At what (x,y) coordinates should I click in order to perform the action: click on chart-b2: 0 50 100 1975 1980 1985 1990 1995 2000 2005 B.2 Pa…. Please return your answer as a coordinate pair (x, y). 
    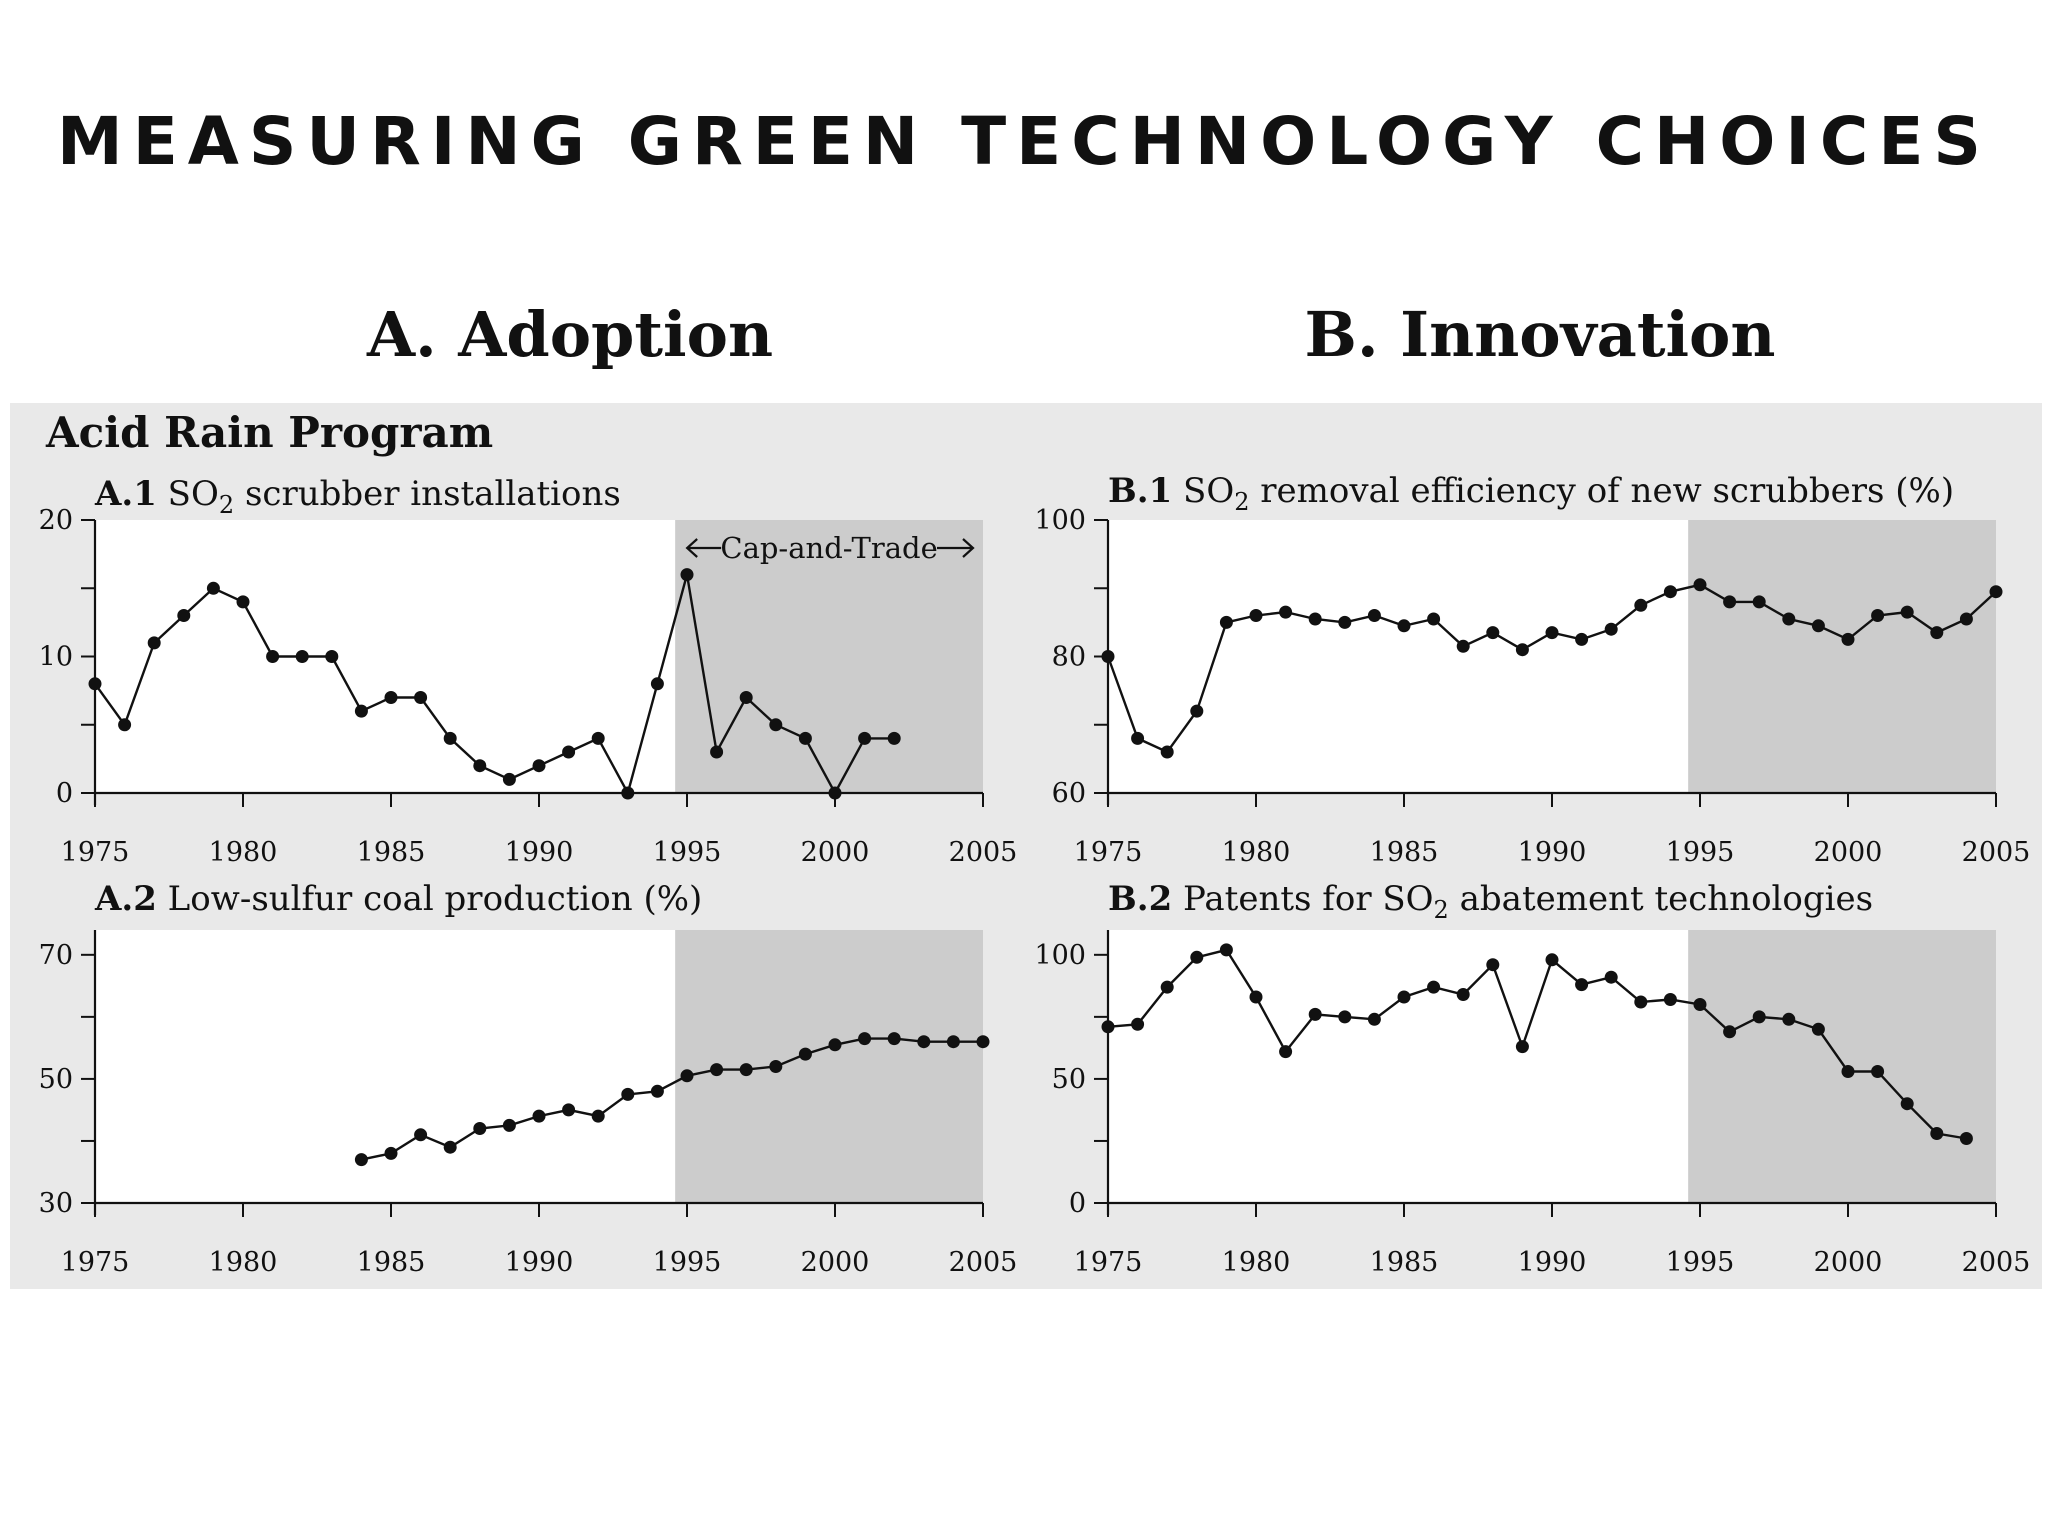
    Looking at the image, I should click on (1532, 1078).